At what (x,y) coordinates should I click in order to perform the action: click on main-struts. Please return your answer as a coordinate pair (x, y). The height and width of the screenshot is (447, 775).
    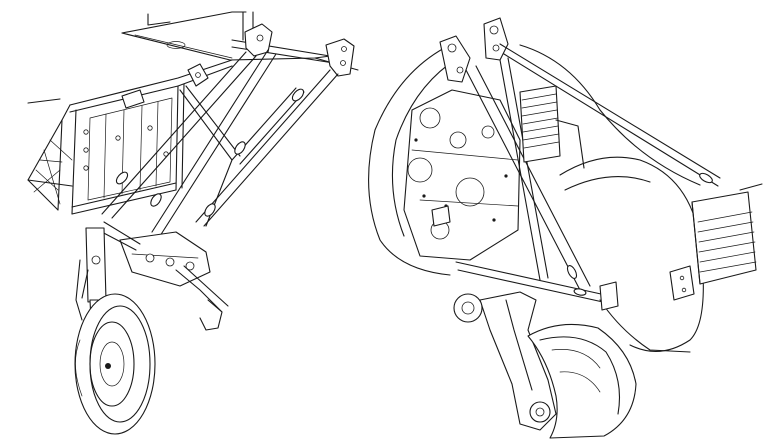
    Looking at the image, I should click on (220, 143).